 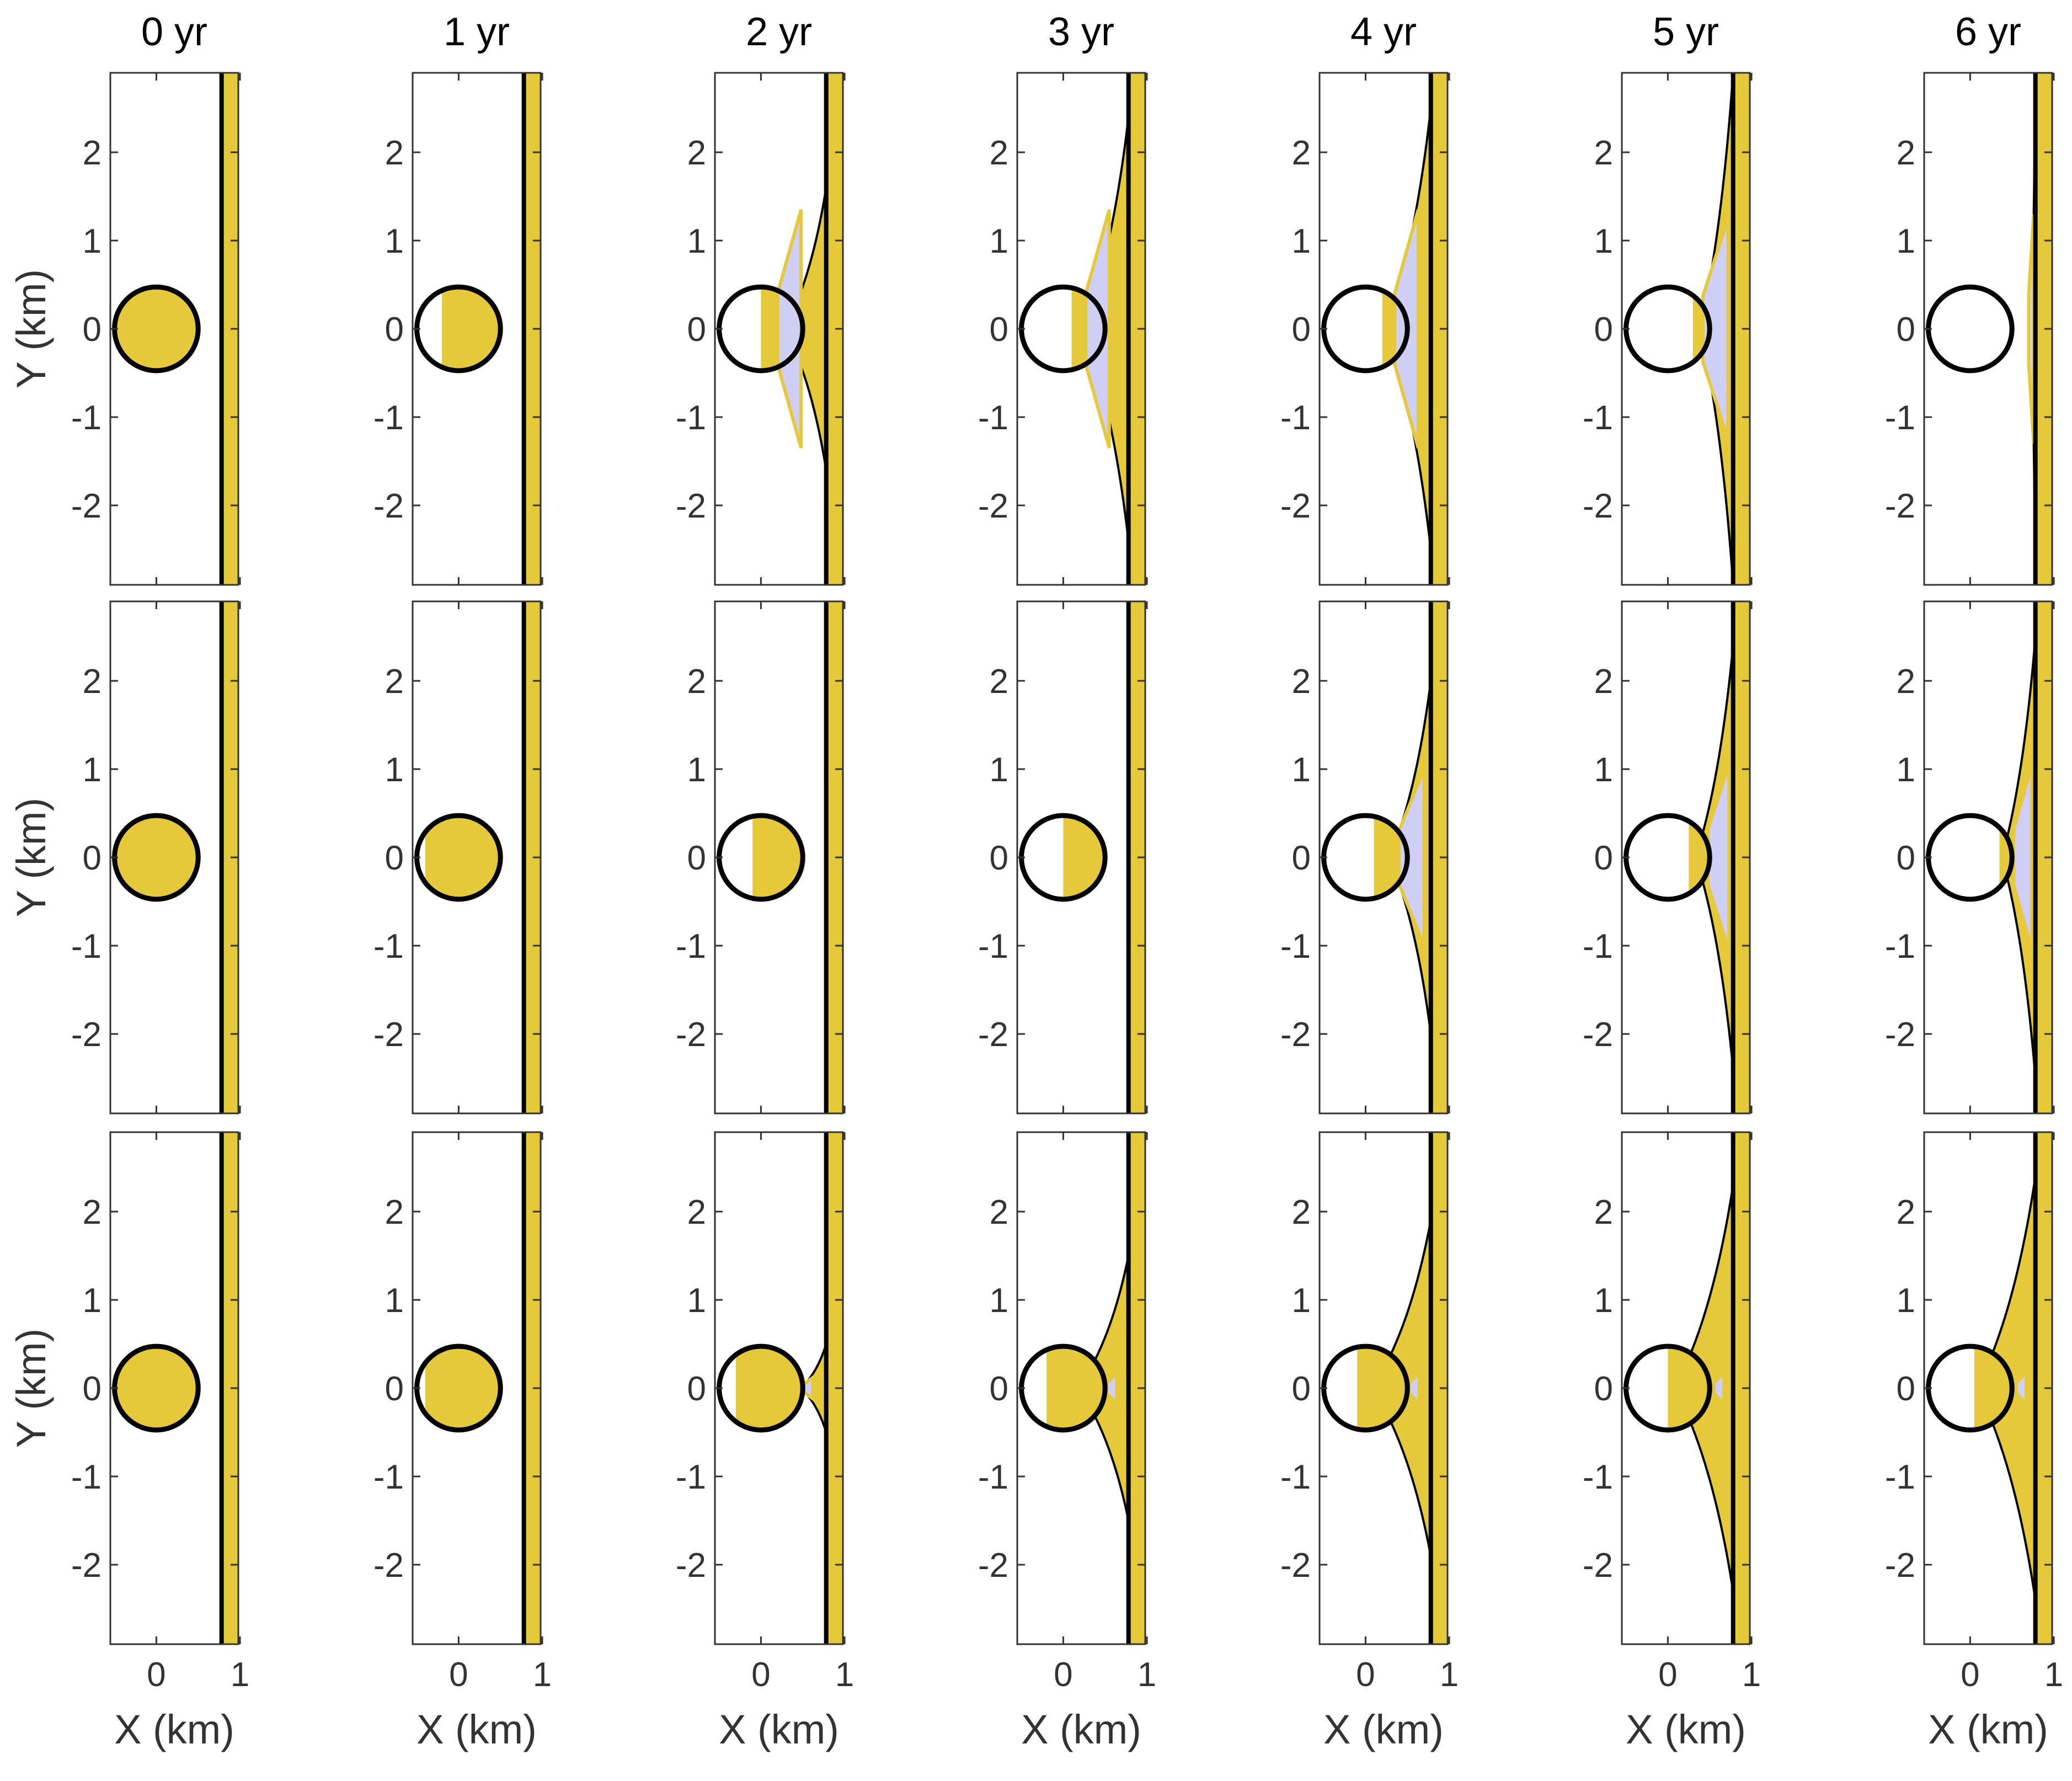 I want to click on column-title: 5 yr, so click(x=1686, y=32).